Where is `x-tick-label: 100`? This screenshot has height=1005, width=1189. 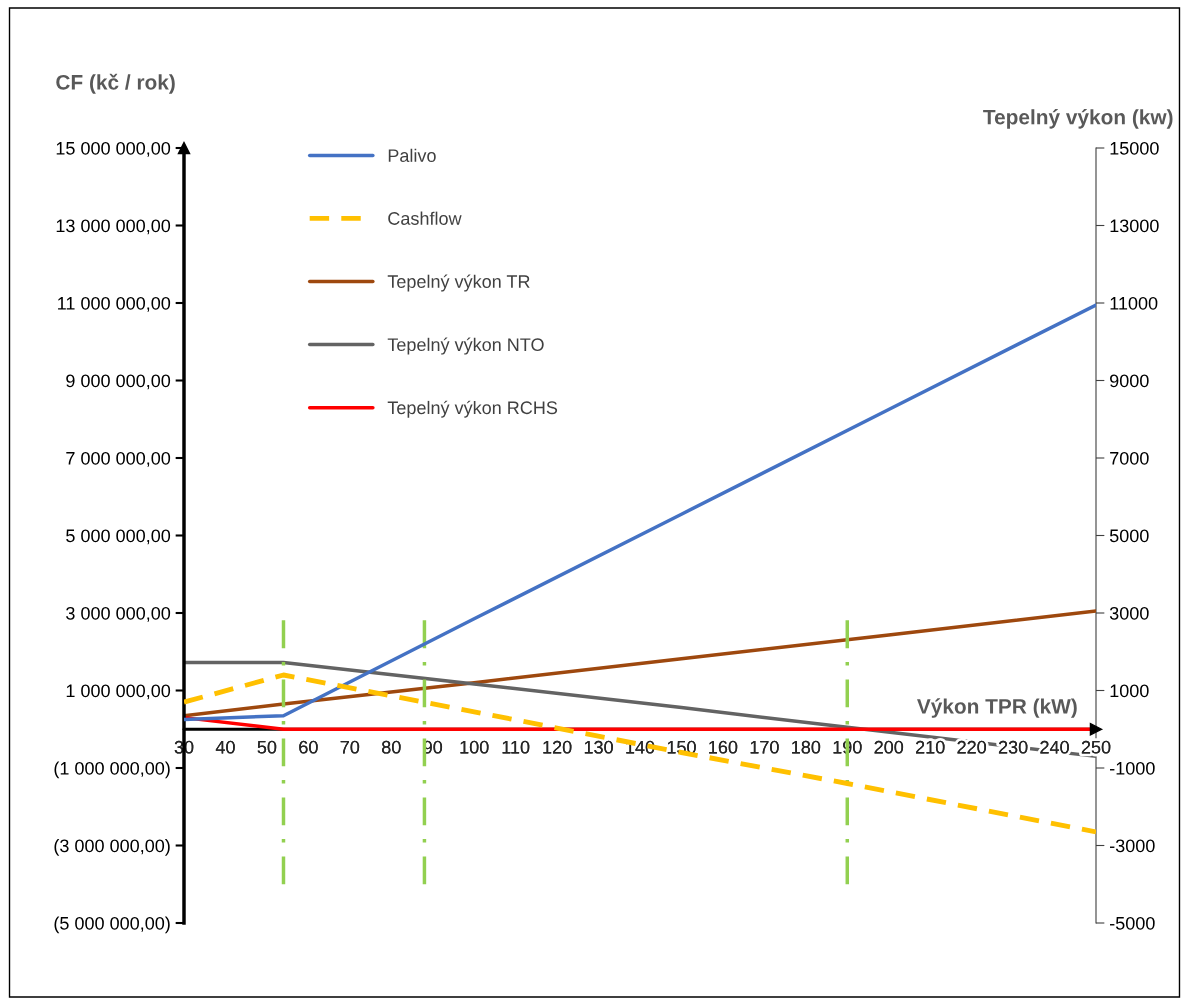 x-tick-label: 100 is located at coordinates (474, 747).